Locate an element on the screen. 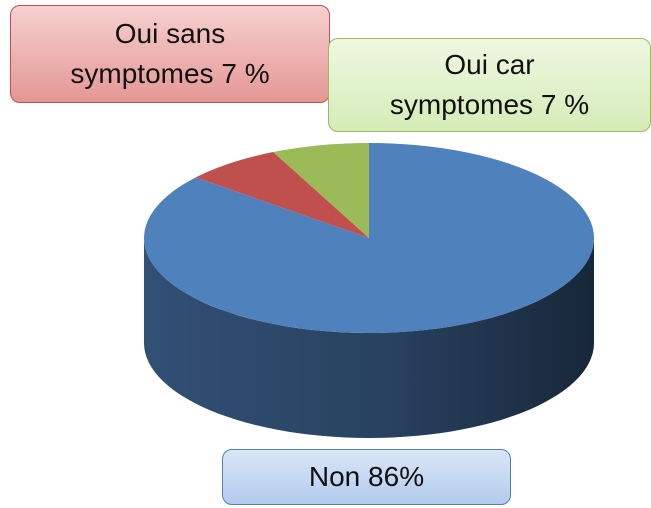  data-label-box: Oui sans symptomes 7 % is located at coordinates (170, 54).